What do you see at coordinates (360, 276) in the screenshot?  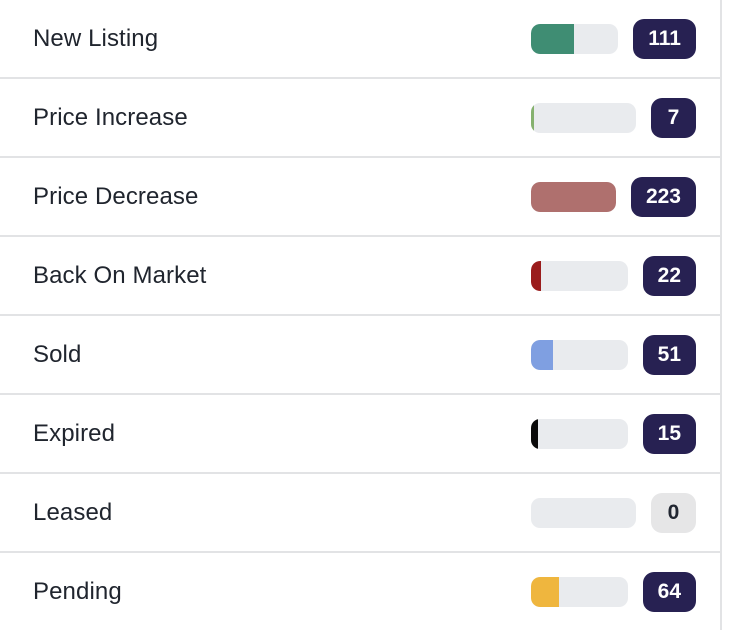 I see `stat-row: Back On Market 22` at bounding box center [360, 276].